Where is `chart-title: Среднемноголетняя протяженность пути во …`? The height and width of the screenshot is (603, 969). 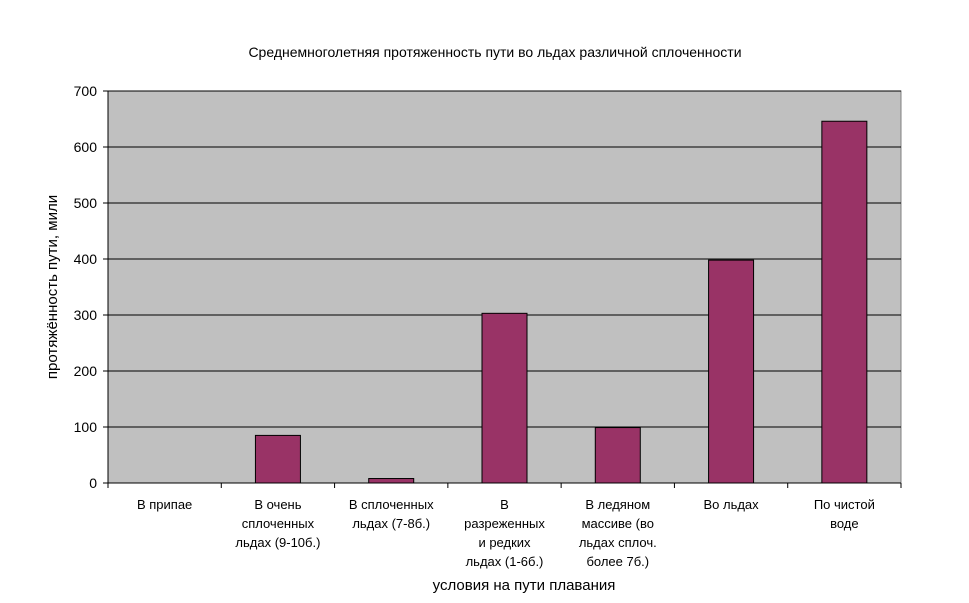
chart-title: Среднемноголетняя протяженность пути во … is located at coordinates (495, 52).